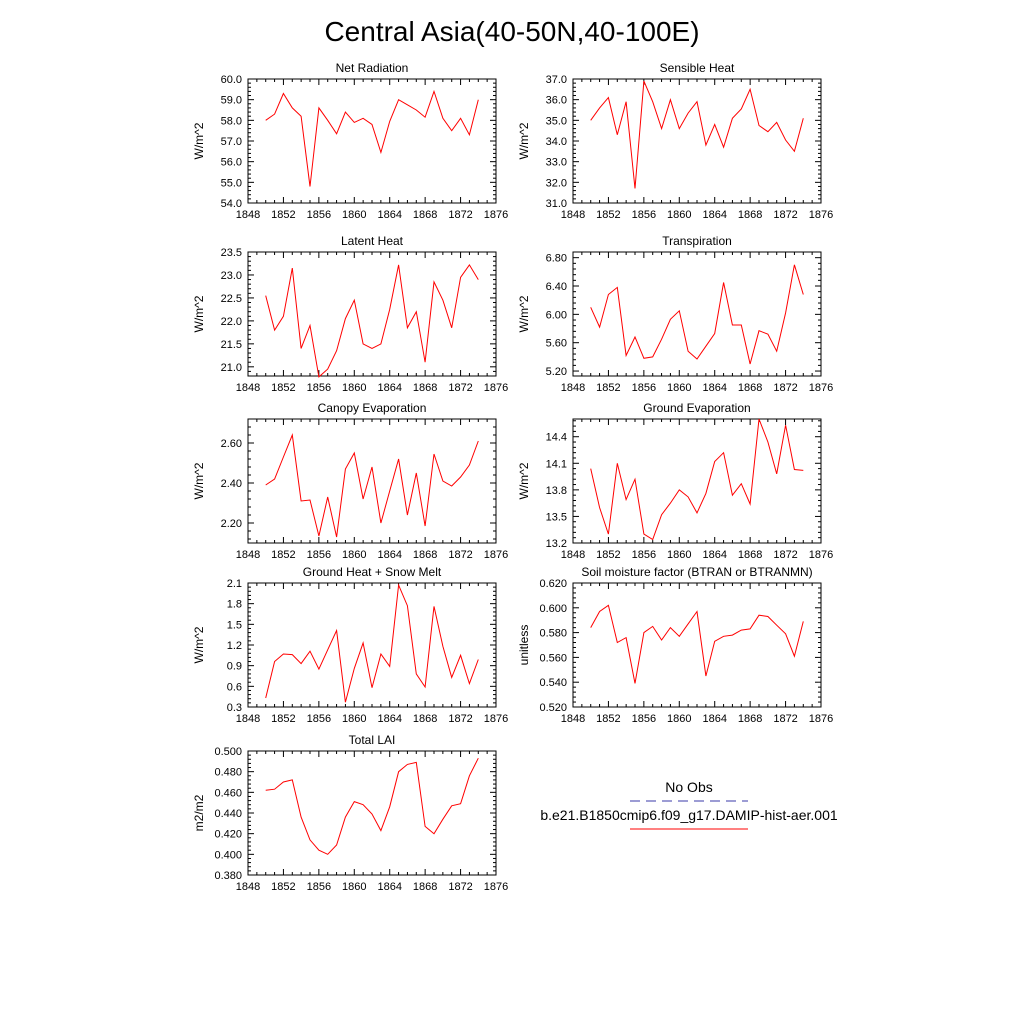 This screenshot has width=1024, height=1024. Describe the element at coordinates (553, 634) in the screenshot. I see `y-tick-label: 0.580` at that location.